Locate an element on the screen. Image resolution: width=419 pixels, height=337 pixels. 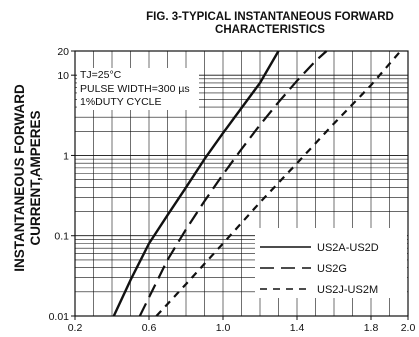
x-tick-label: 2.0 is located at coordinates (408, 328).